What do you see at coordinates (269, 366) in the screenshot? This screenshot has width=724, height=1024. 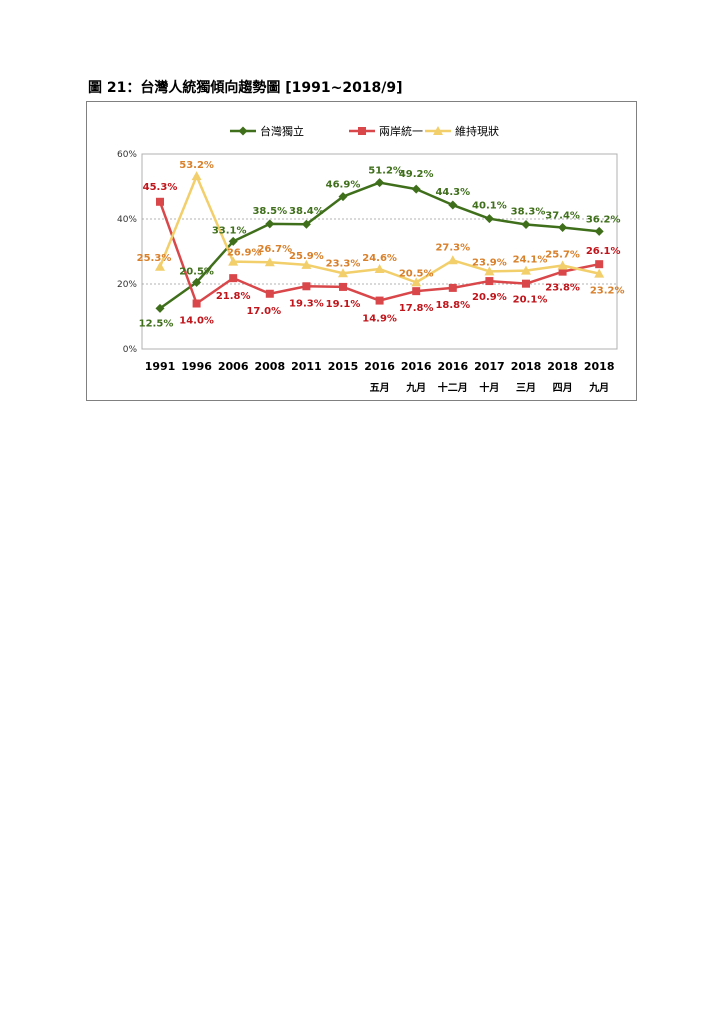 I see `x-tick-label: 2008` at bounding box center [269, 366].